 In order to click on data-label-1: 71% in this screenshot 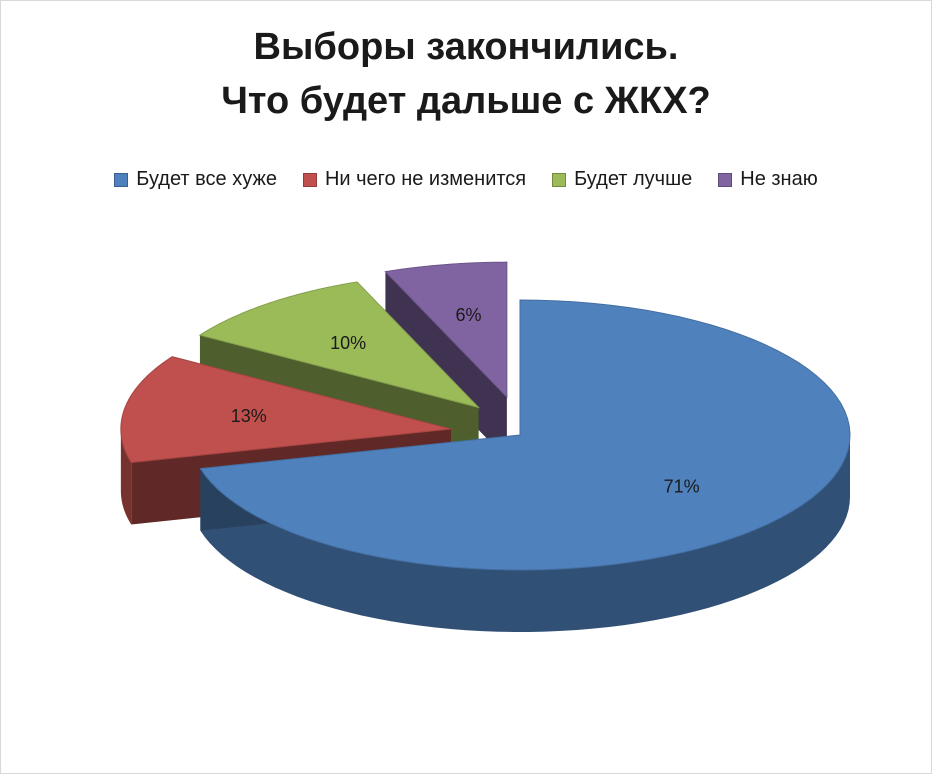, I will do `click(682, 486)`.